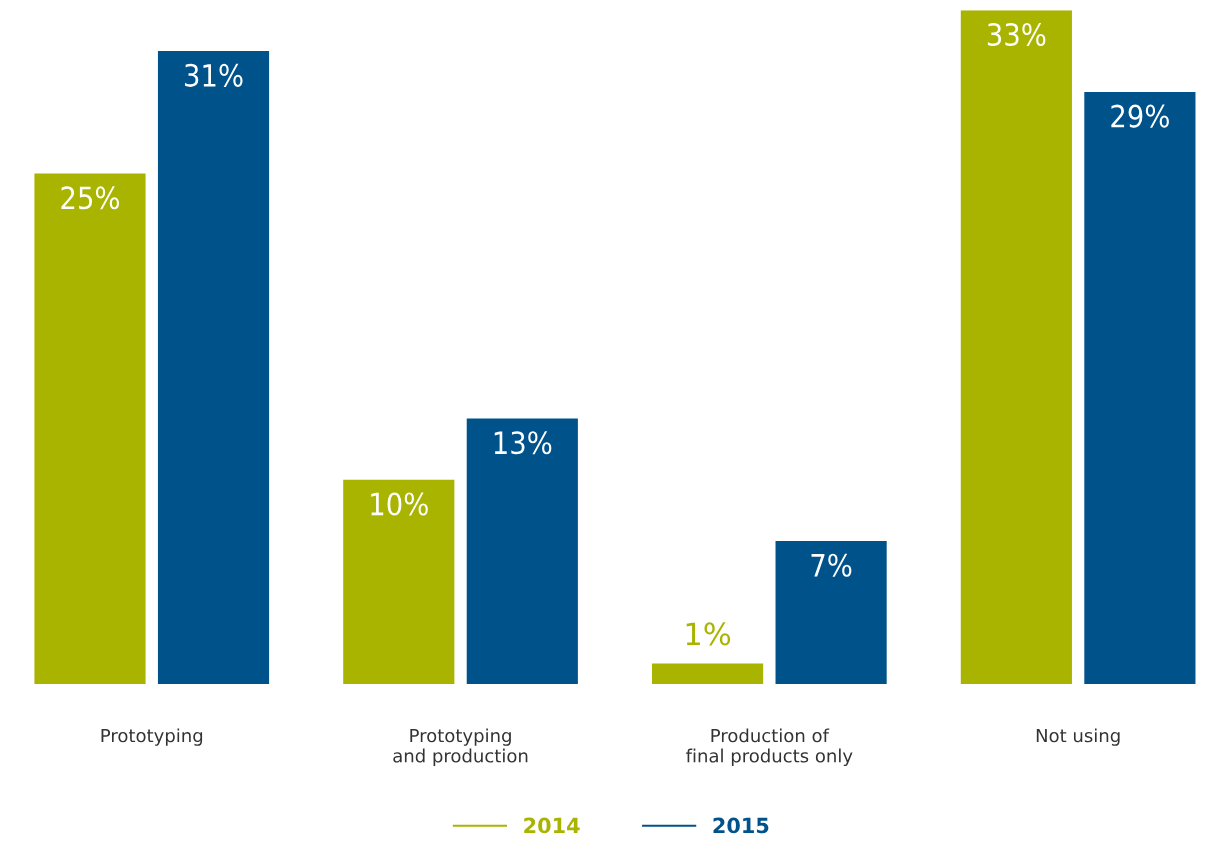  I want to click on x-tick-label: Production of final products only, so click(769, 747).